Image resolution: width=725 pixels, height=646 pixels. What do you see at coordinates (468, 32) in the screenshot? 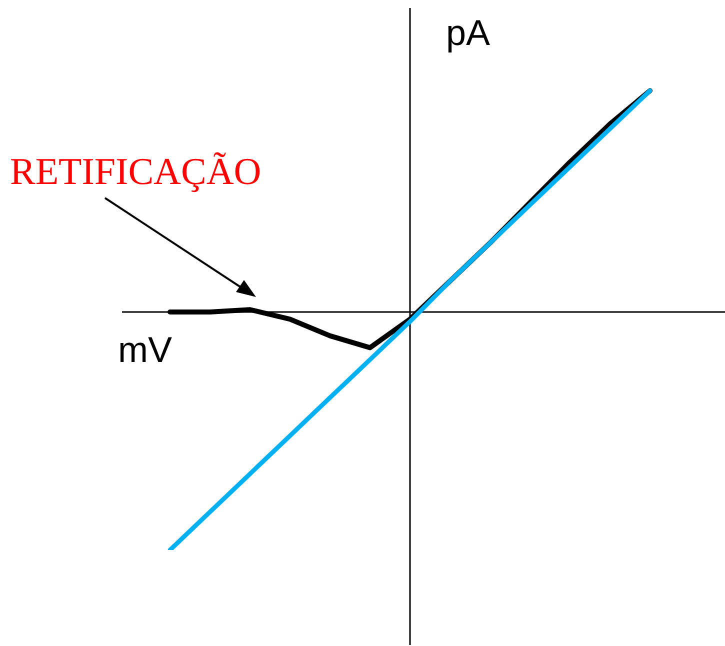
I see `y-axis-title: pA` at bounding box center [468, 32].